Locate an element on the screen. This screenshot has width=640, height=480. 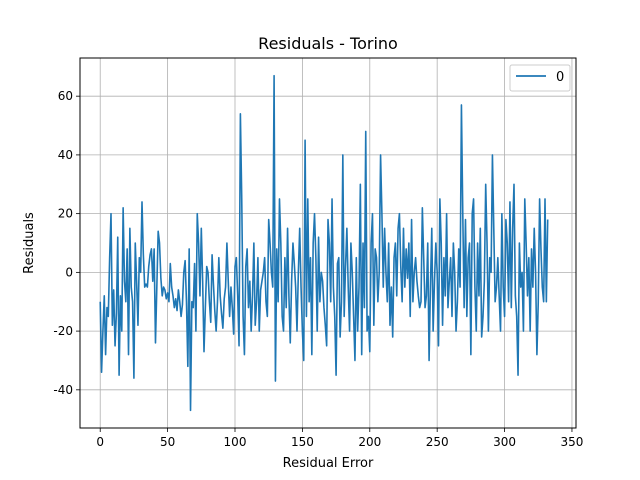
x-tick-label: 350 is located at coordinates (572, 442).